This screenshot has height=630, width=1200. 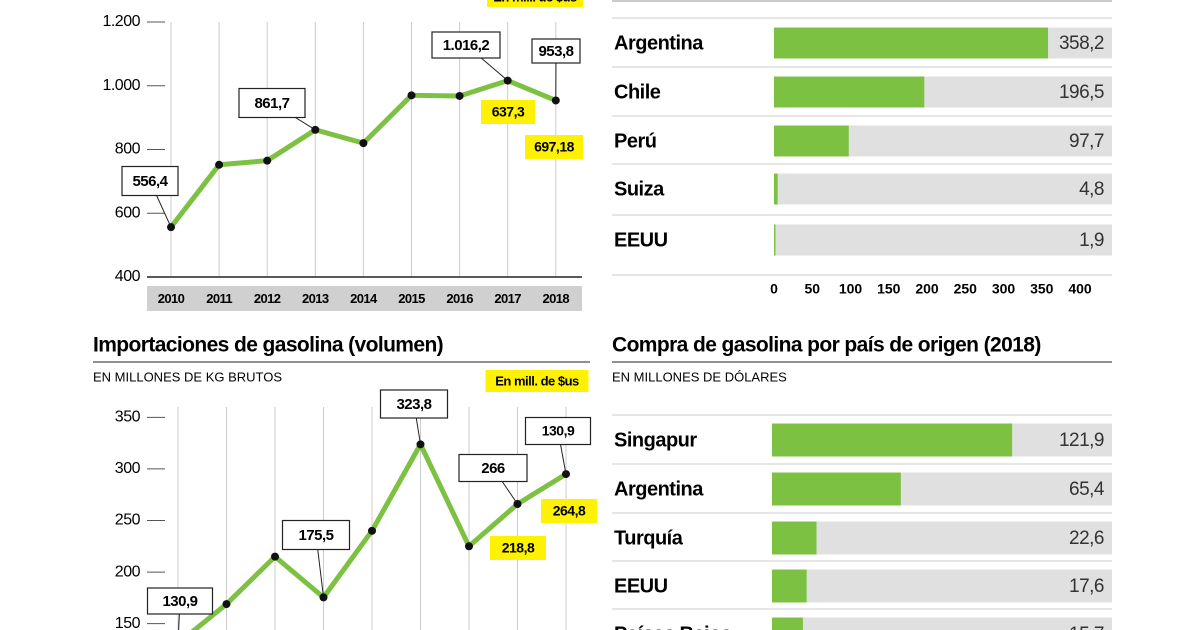 What do you see at coordinates (1086, 586) in the screenshot?
I see `value-label: 17,6` at bounding box center [1086, 586].